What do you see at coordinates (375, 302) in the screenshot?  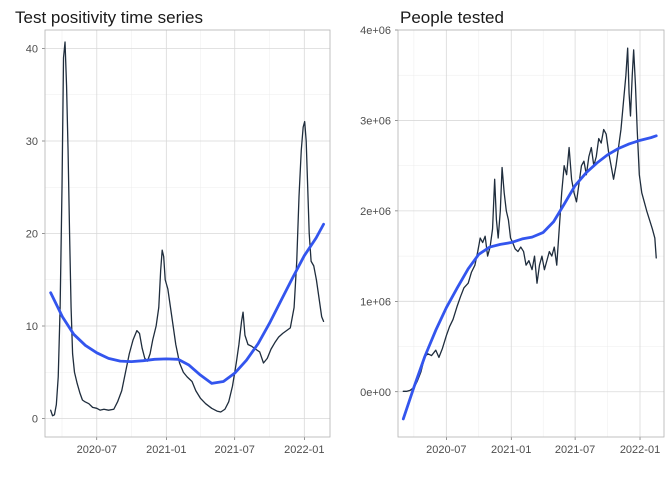 I see `y-tick-label: 1e+06` at bounding box center [375, 302].